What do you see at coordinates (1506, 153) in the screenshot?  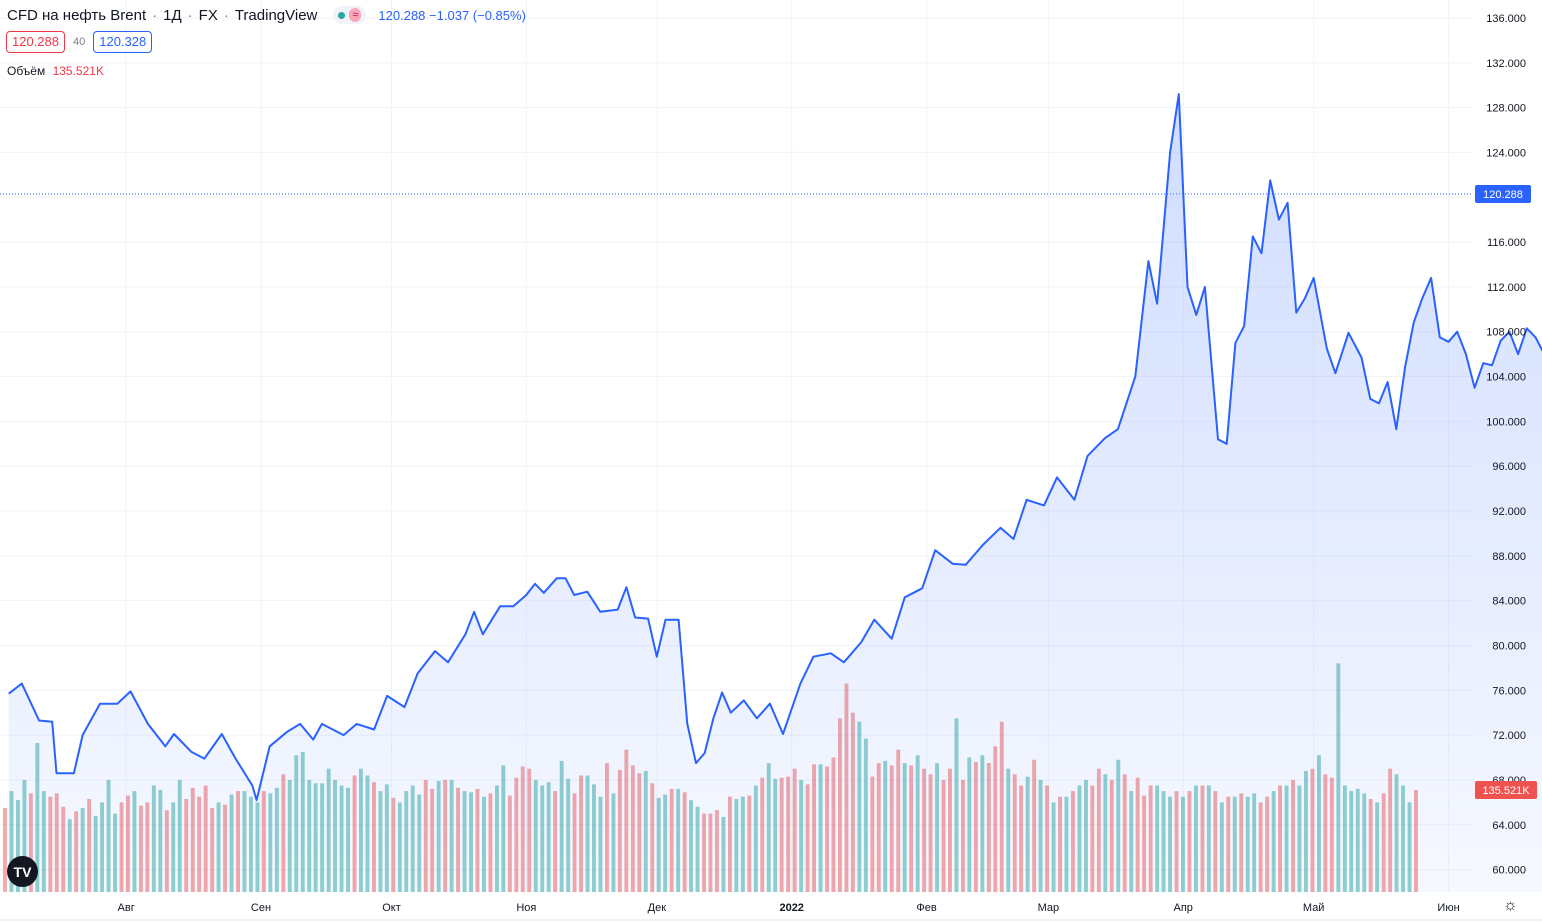 I see `y-tick-label: 124.000` at bounding box center [1506, 153].